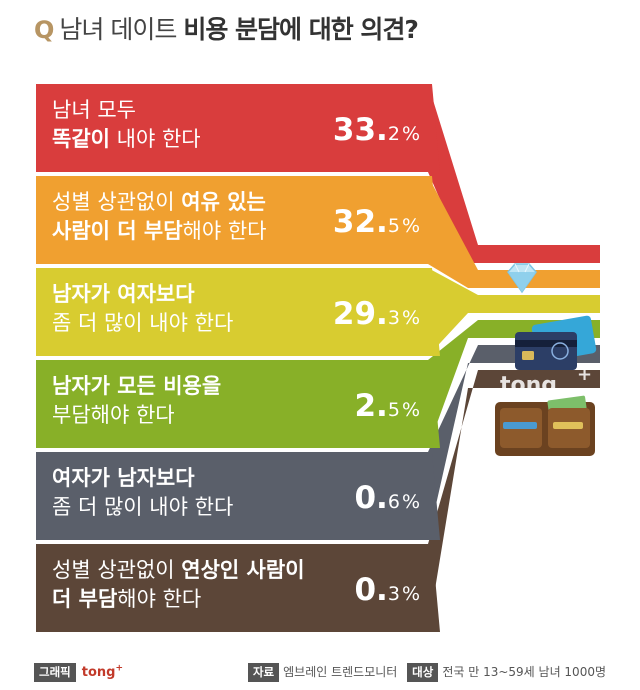 This screenshot has width=640, height=690. What do you see at coordinates (159, 202) in the screenshot?
I see `category-label-2-line-1: 성별 상관없이 여유 있는` at bounding box center [159, 202].